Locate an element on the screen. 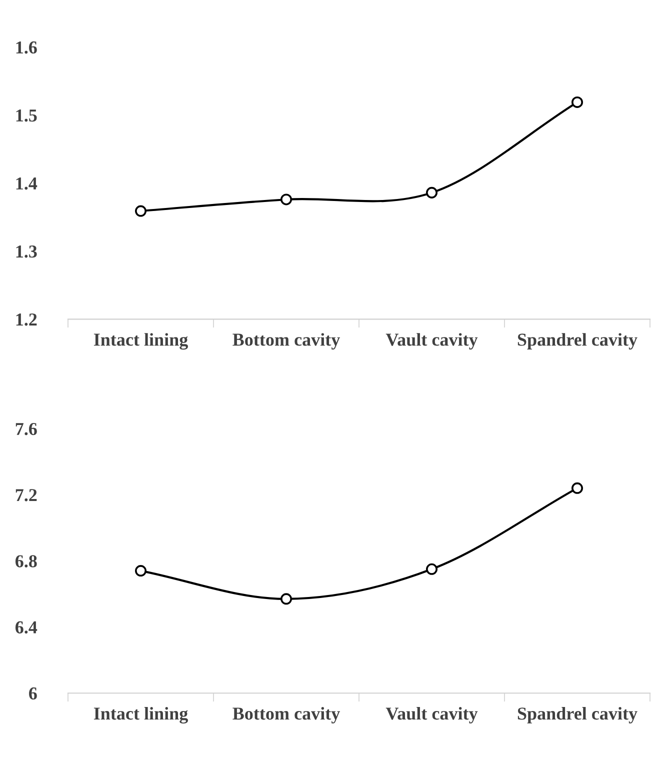 Image resolution: width=657 pixels, height=760 pixels. y-tick-label: 7.2 is located at coordinates (26, 495).